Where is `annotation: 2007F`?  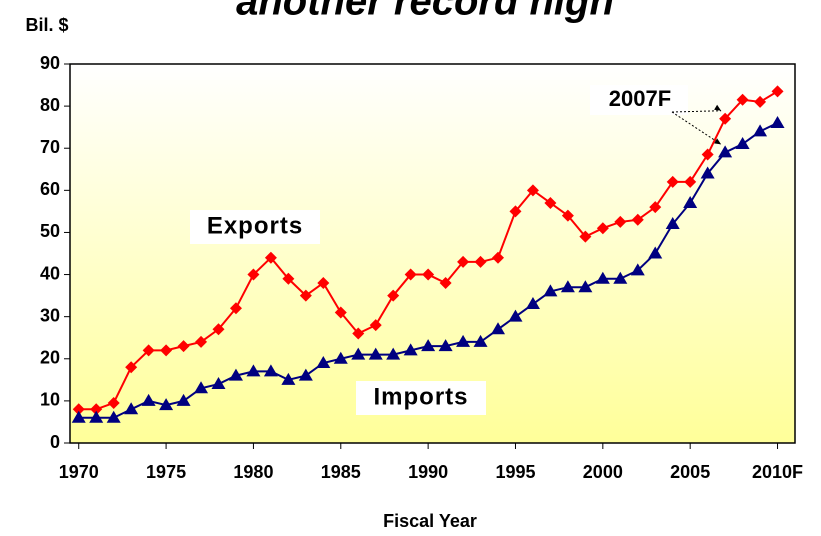 annotation: 2007F is located at coordinates (640, 98).